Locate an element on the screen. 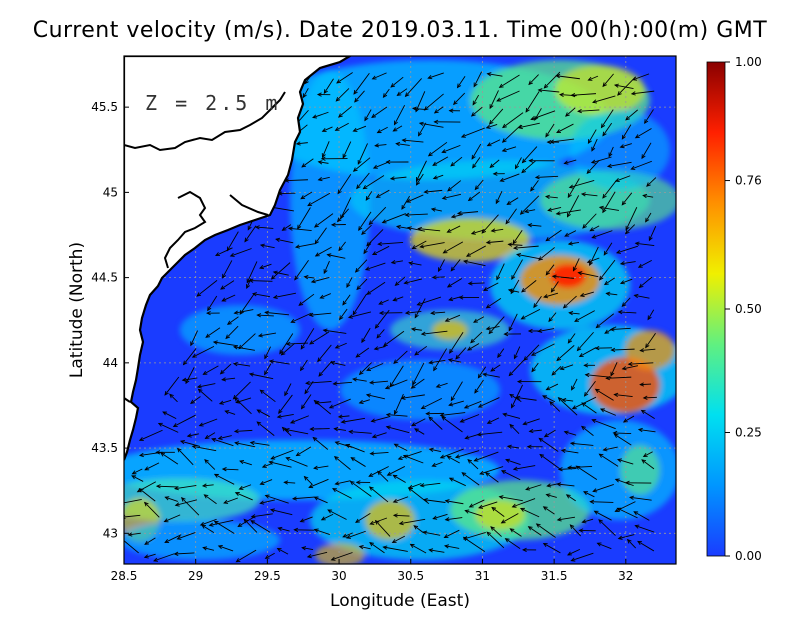 This screenshot has width=800, height=618. coast-detail is located at coordinates (185, 229).